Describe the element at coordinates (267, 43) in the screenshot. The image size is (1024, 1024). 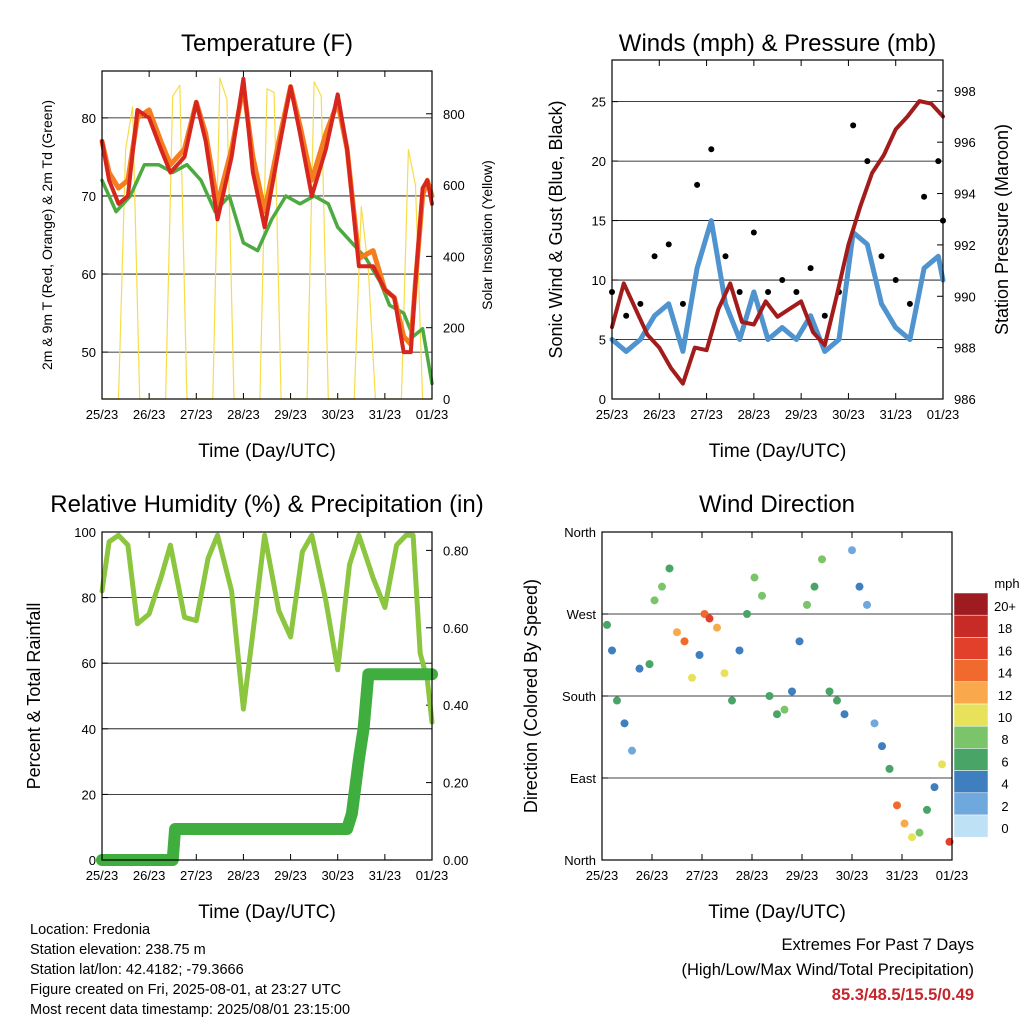
I see `chart-title: Temperature (F)` at that location.